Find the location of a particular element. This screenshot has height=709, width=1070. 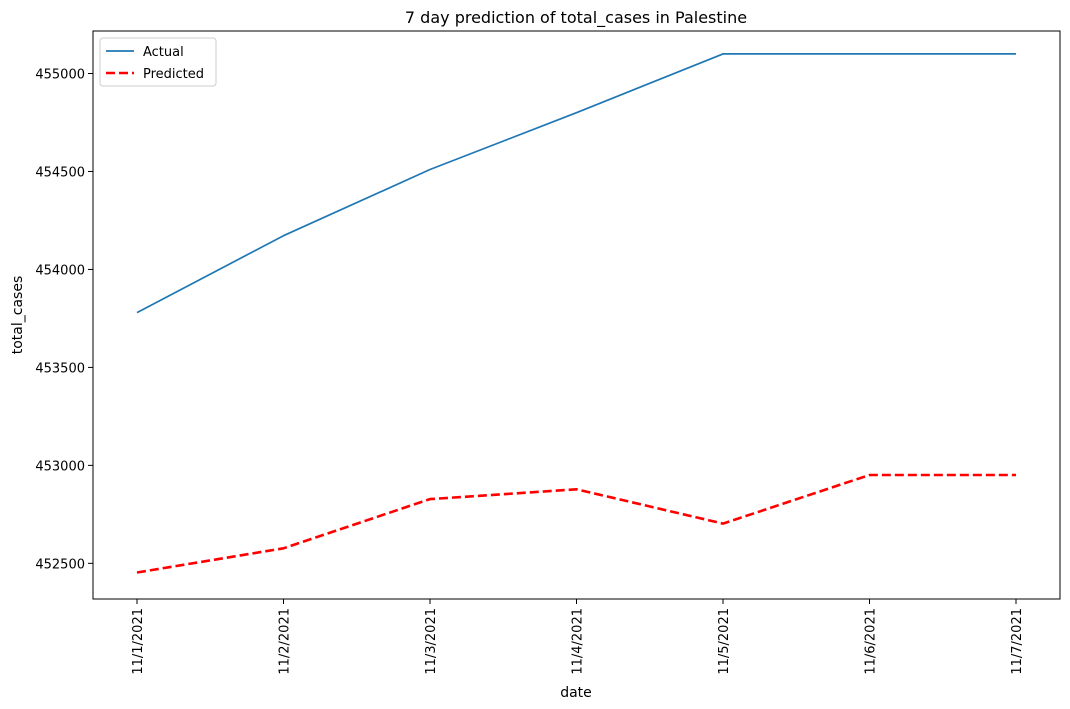

y-tick-label: 454500 is located at coordinates (60, 172).